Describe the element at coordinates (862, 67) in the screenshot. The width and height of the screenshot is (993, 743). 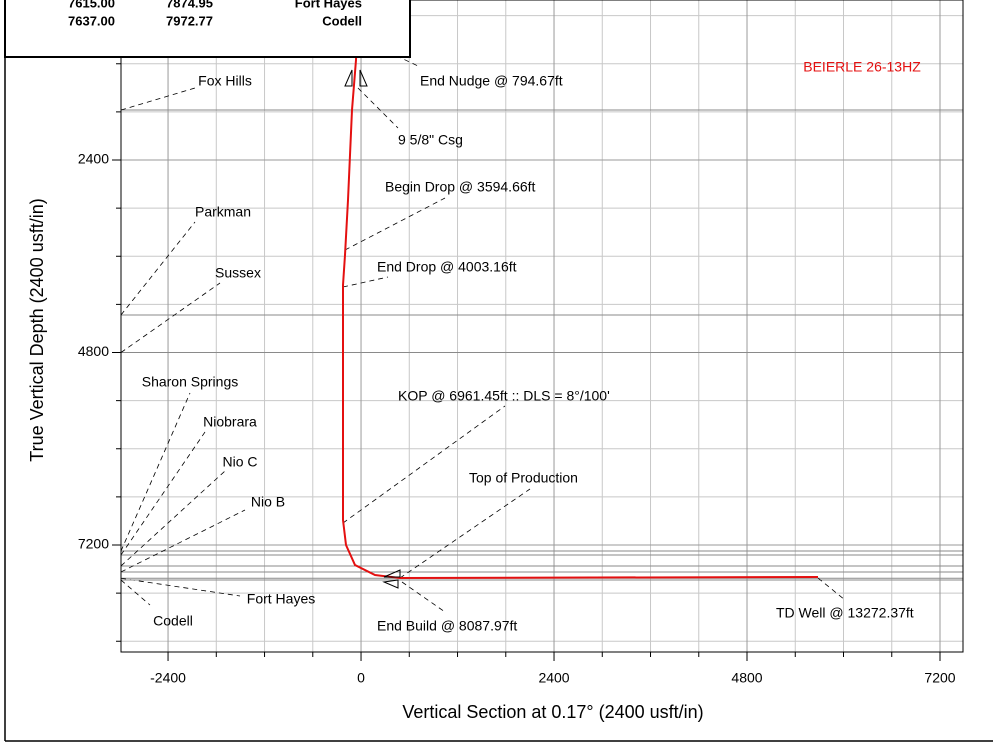
I see `legend-label: BEIERLE 26-13HZ` at that location.